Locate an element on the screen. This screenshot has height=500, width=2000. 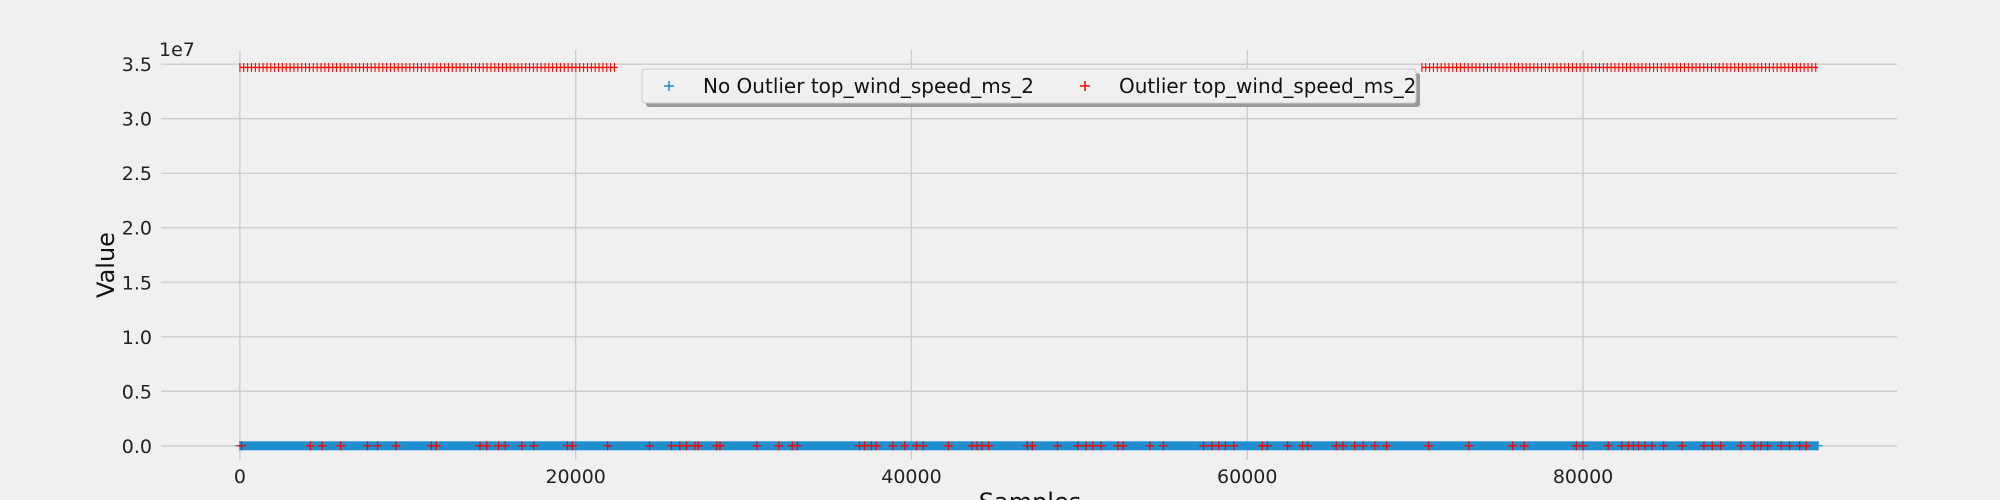
x-axis-ticks: 0 20000 40000 60000 80000 is located at coordinates (923, 477).